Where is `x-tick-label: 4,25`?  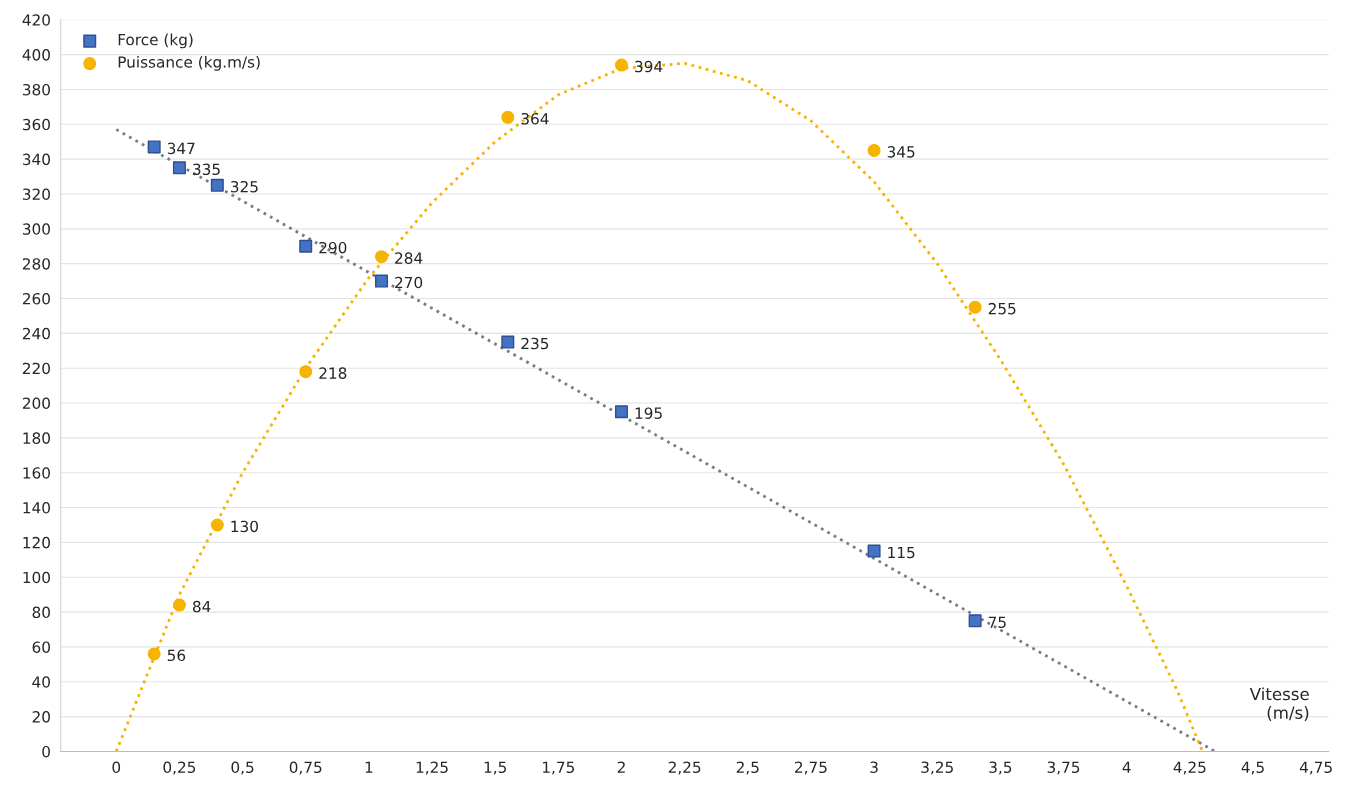
x-tick-label: 4,25 is located at coordinates (1189, 768).